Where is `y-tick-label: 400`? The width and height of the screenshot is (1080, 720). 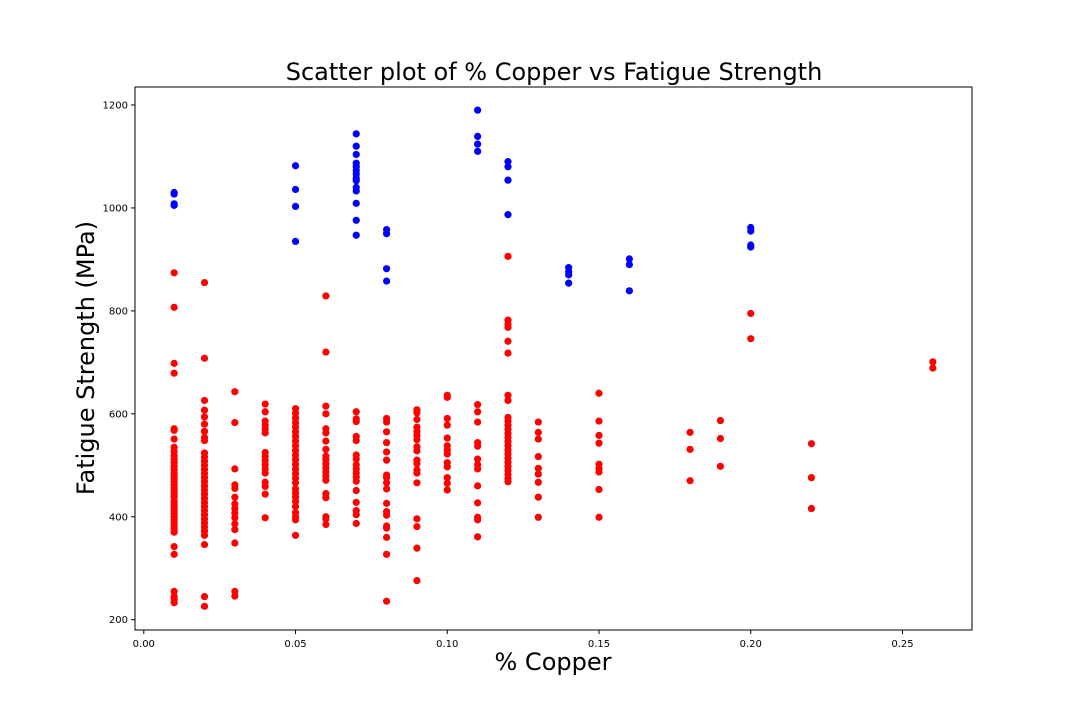 y-tick-label: 400 is located at coordinates (118, 517).